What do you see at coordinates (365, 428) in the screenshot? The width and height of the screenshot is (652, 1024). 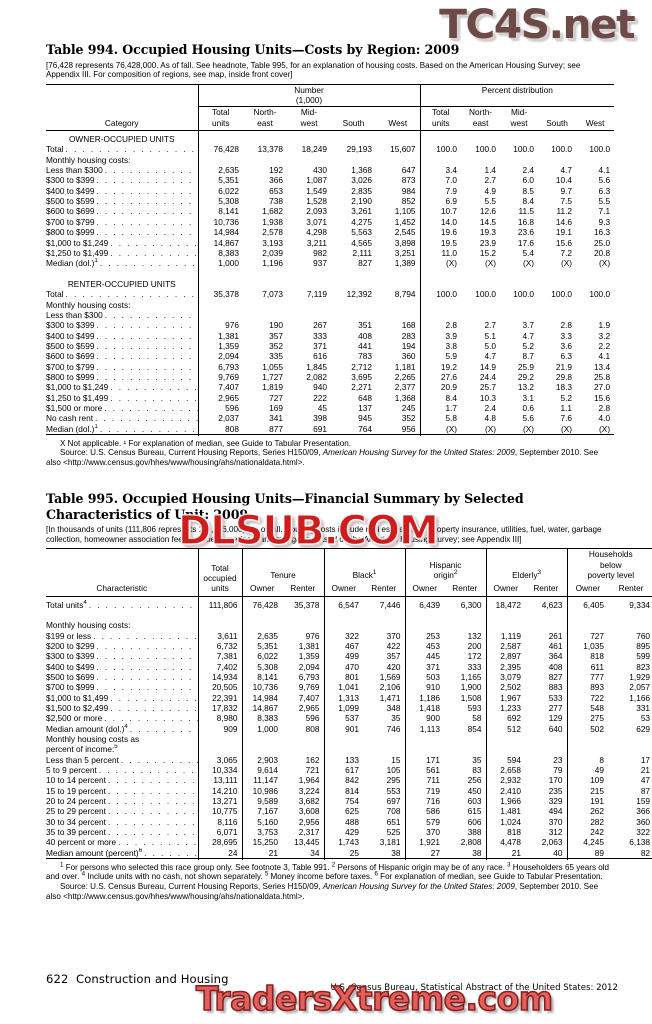 I see `table-cell: 764` at bounding box center [365, 428].